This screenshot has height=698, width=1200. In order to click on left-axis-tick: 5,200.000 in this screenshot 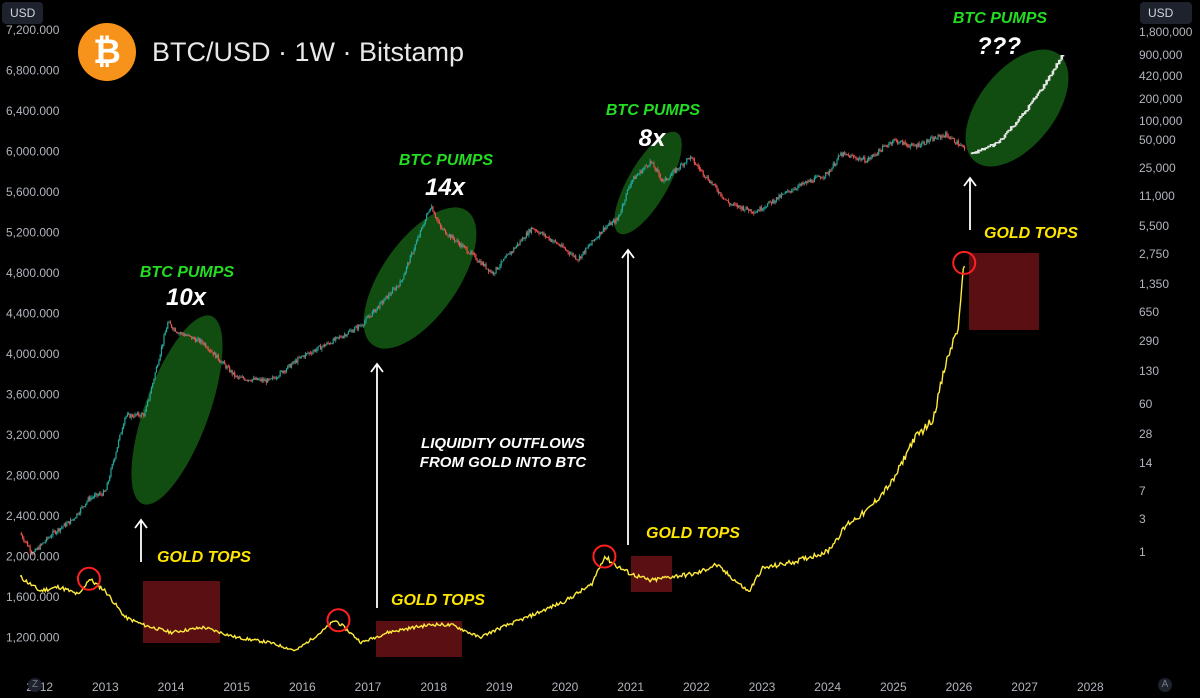, I will do `click(33, 233)`.